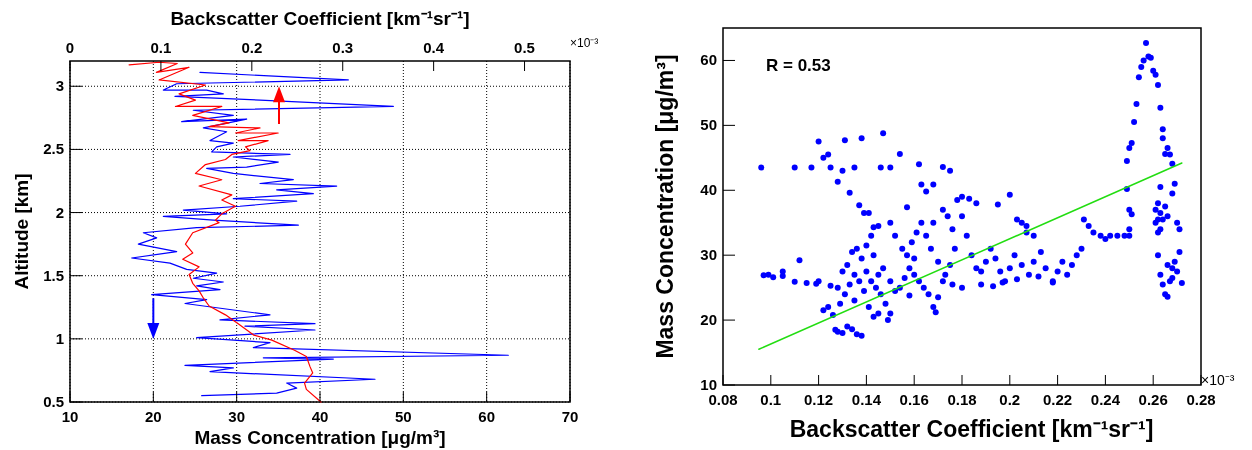 The image size is (1252, 450). What do you see at coordinates (320, 416) in the screenshot?
I see `x-tick-label: 40` at bounding box center [320, 416].